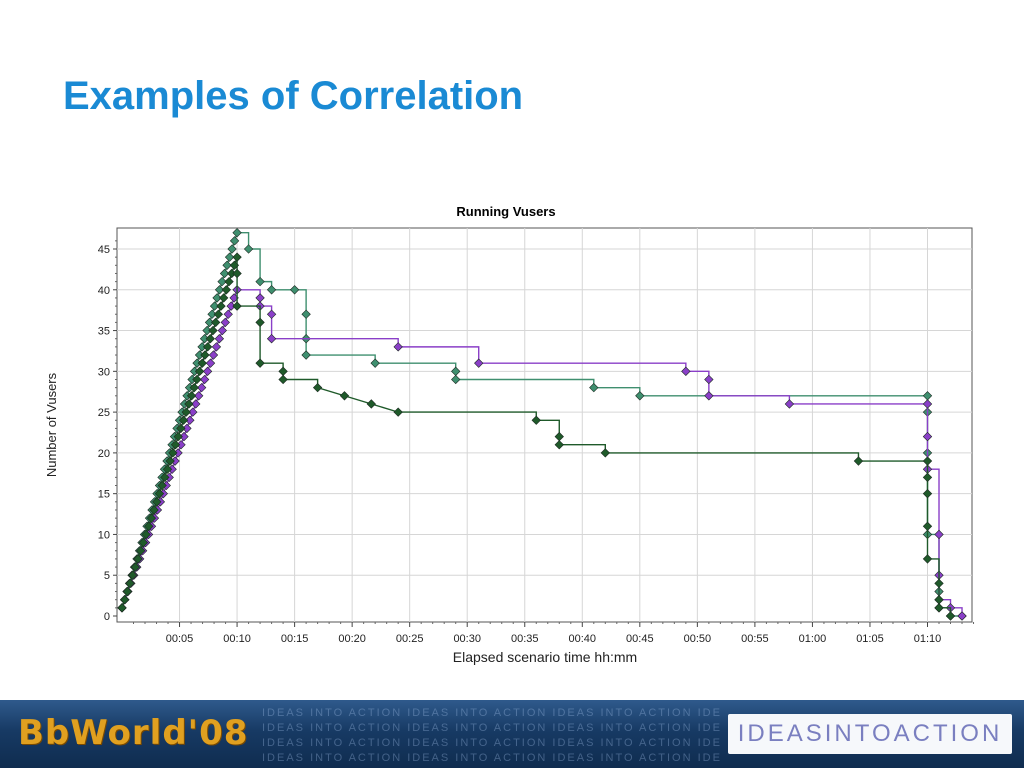 The height and width of the screenshot is (768, 1024). I want to click on y-tick-label: 20, so click(104, 454).